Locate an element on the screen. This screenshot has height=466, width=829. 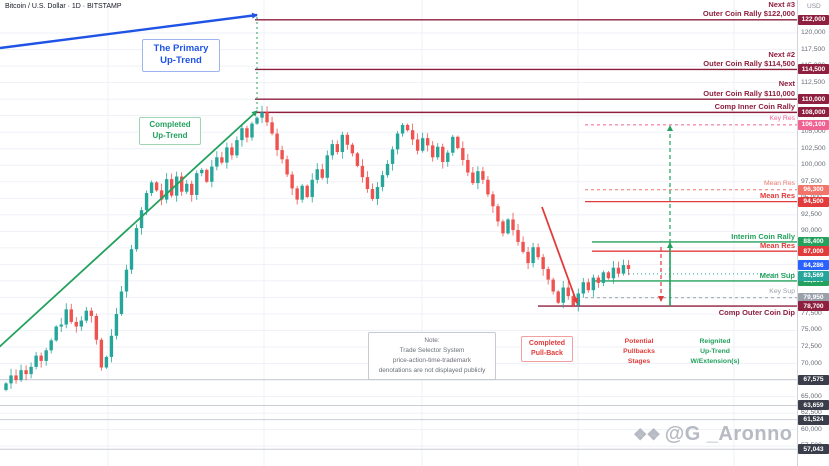
price-tick: 62,500 is located at coordinates (811, 413).